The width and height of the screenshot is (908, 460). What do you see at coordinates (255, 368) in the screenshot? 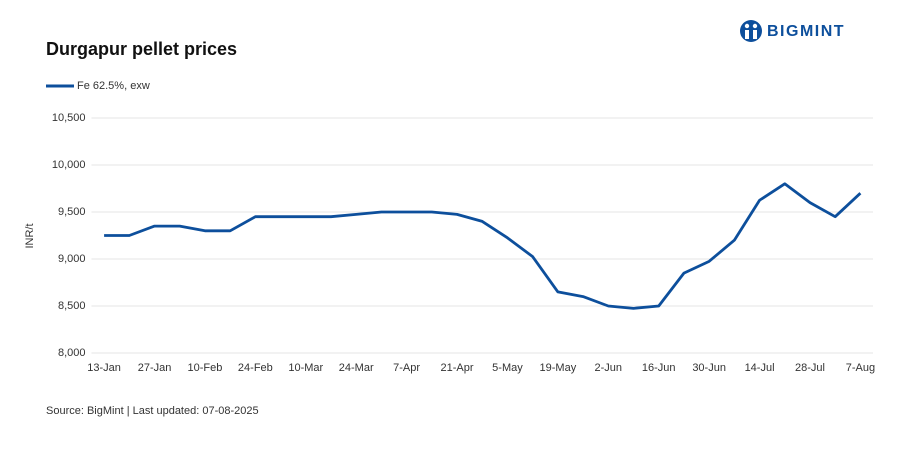
I see `x-tick-label: 24-Feb` at bounding box center [255, 368].